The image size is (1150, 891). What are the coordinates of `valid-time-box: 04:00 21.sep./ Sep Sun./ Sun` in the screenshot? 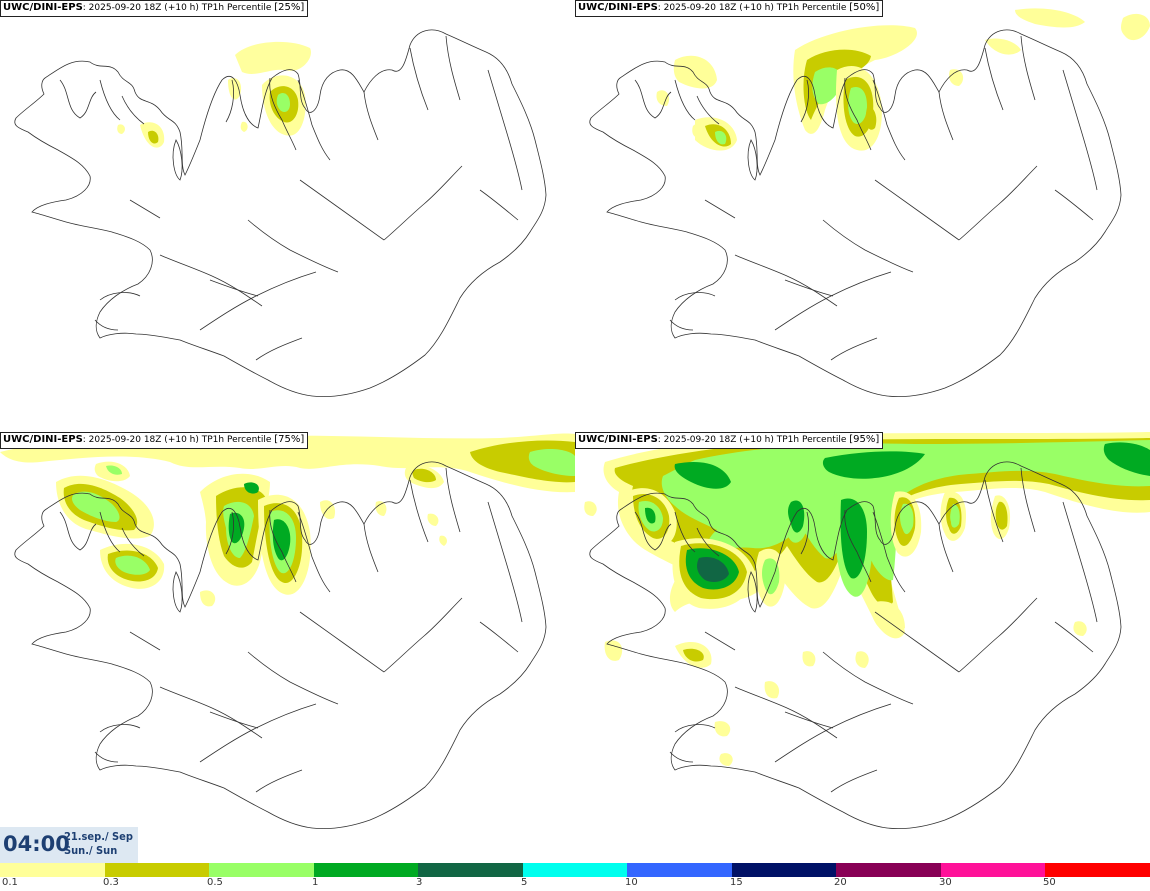 It's located at (69, 845).